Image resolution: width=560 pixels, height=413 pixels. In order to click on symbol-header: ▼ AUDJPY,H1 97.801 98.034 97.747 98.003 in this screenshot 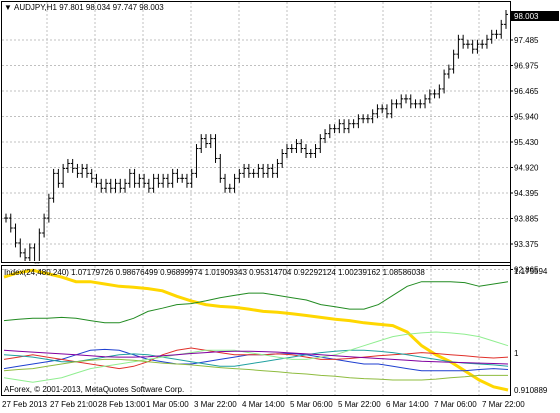, I will do `click(84, 7)`.